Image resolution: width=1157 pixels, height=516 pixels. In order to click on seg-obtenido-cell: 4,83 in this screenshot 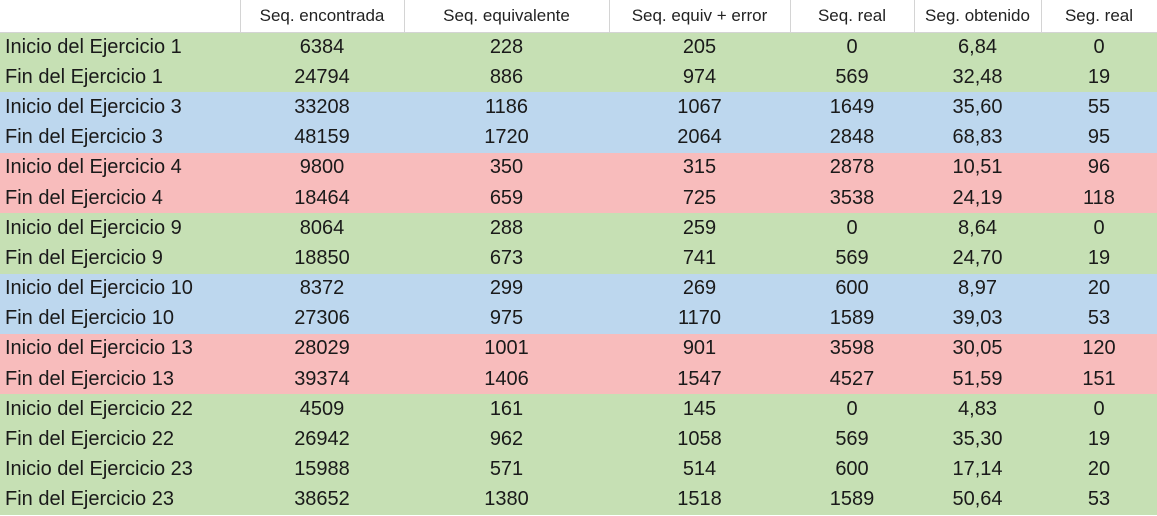, I will do `click(977, 409)`.